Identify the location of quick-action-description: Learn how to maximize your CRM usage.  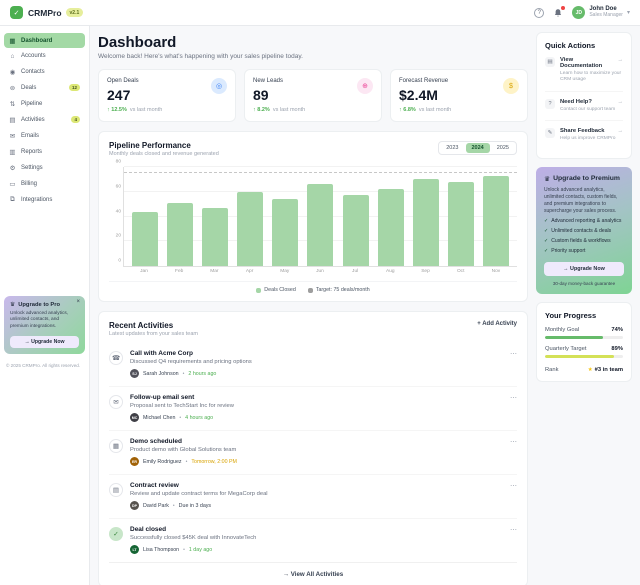
(591, 77).